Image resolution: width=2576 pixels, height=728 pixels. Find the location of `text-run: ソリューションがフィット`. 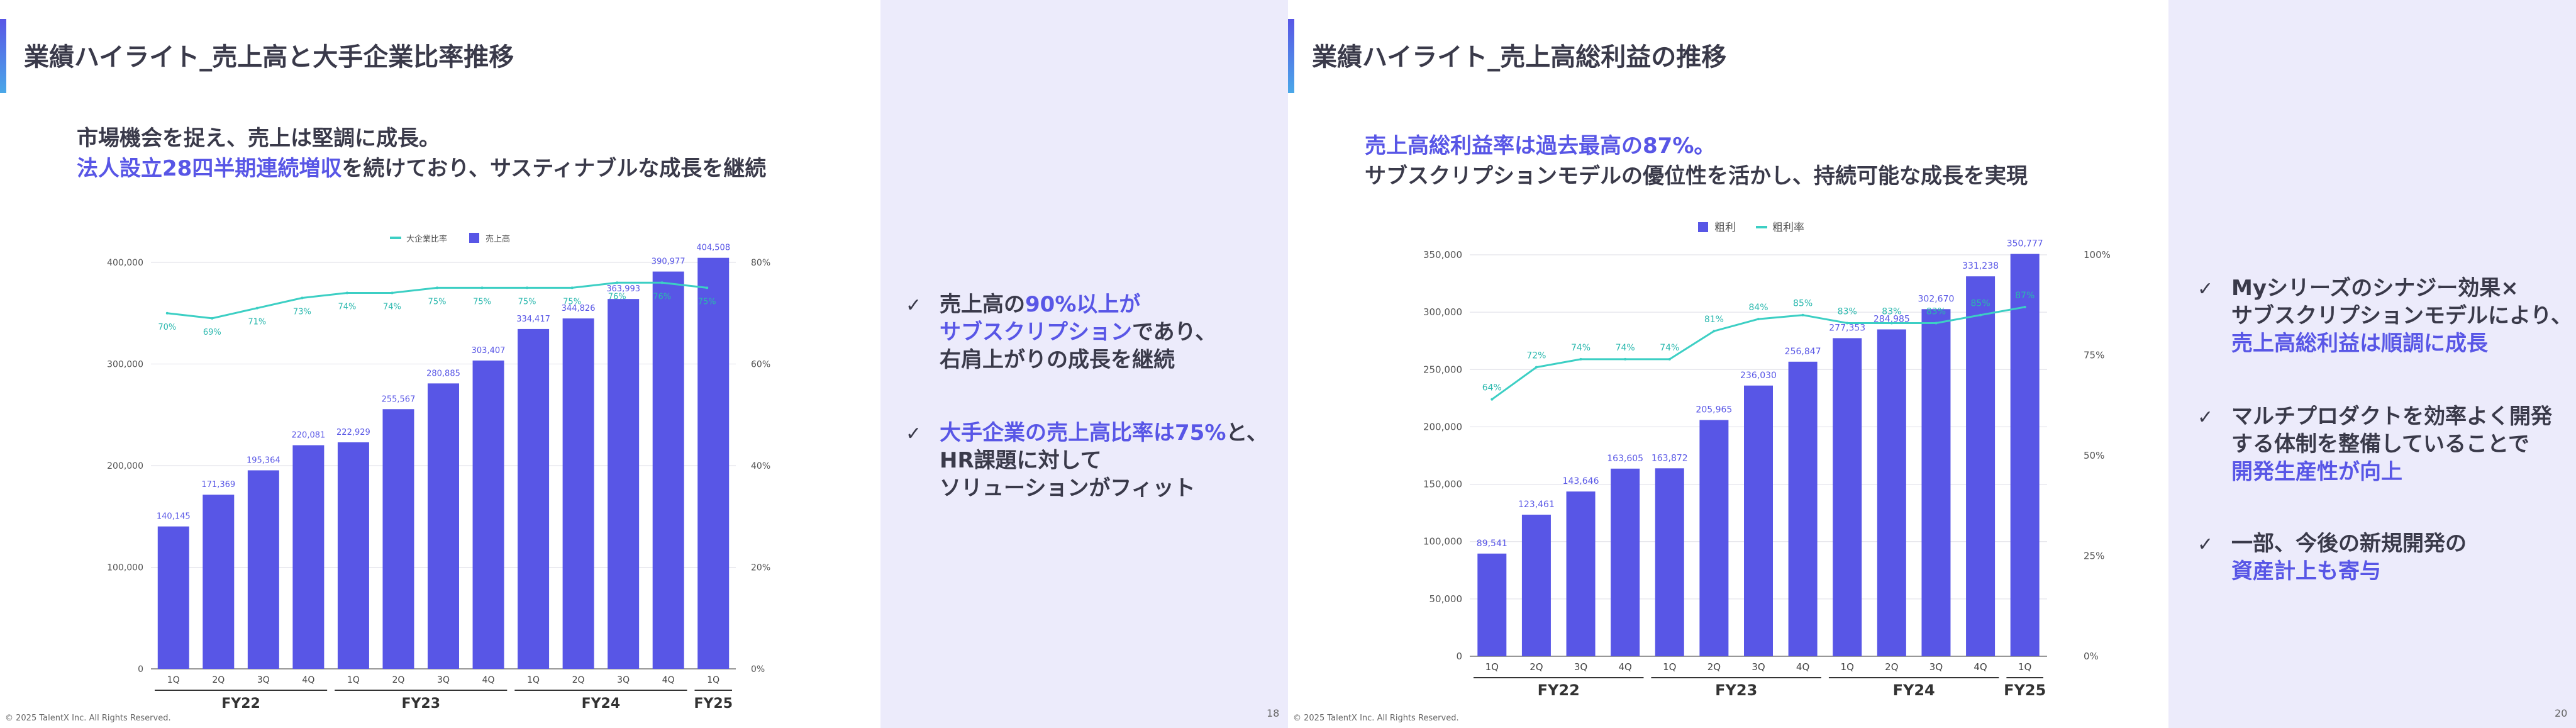

text-run: ソリューションがフィット is located at coordinates (1068, 488).